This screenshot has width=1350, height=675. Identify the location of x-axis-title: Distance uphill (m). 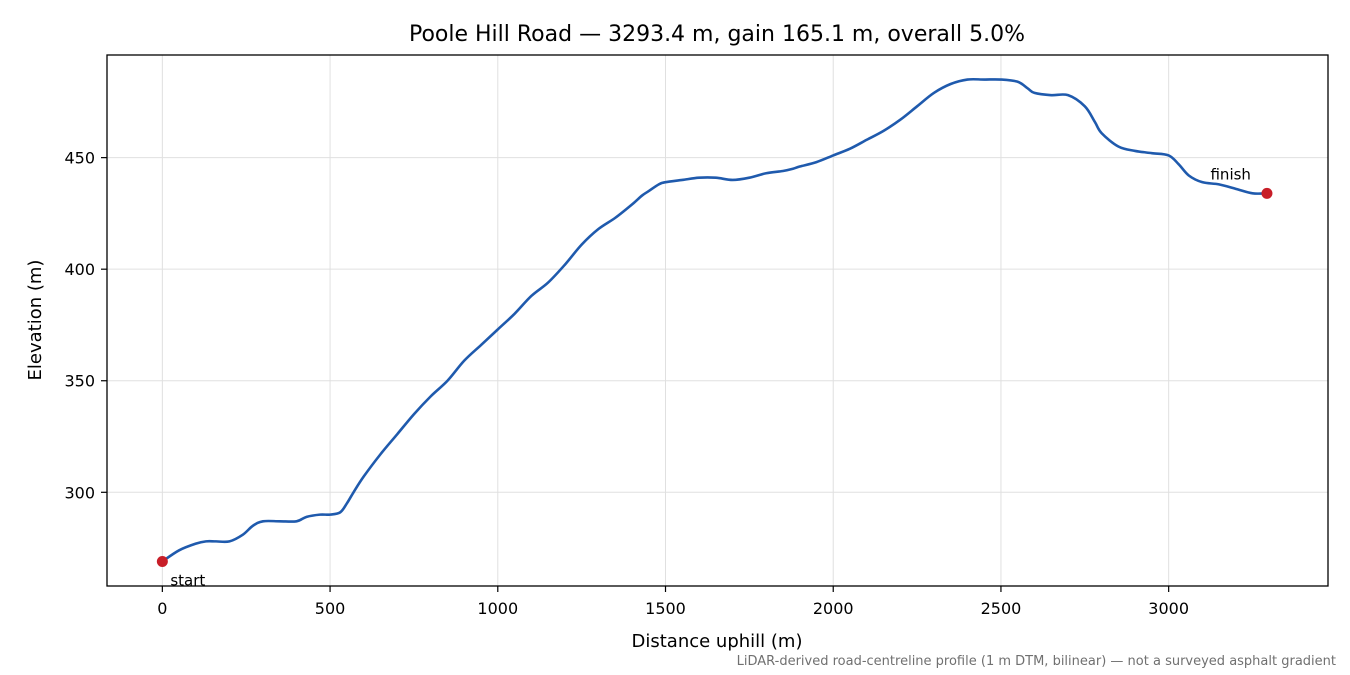
(717, 641).